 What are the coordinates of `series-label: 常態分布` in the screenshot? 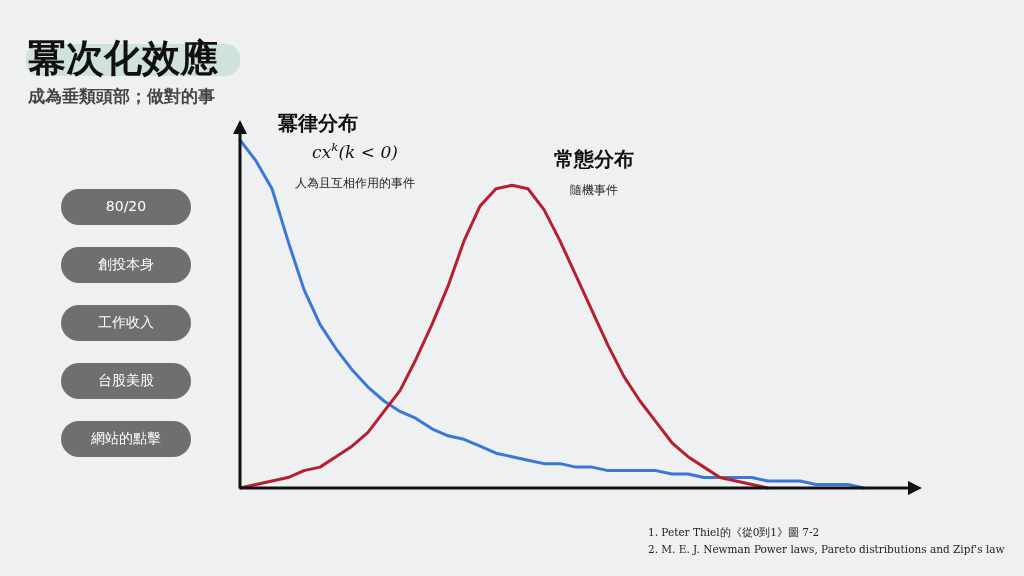 It's located at (594, 158).